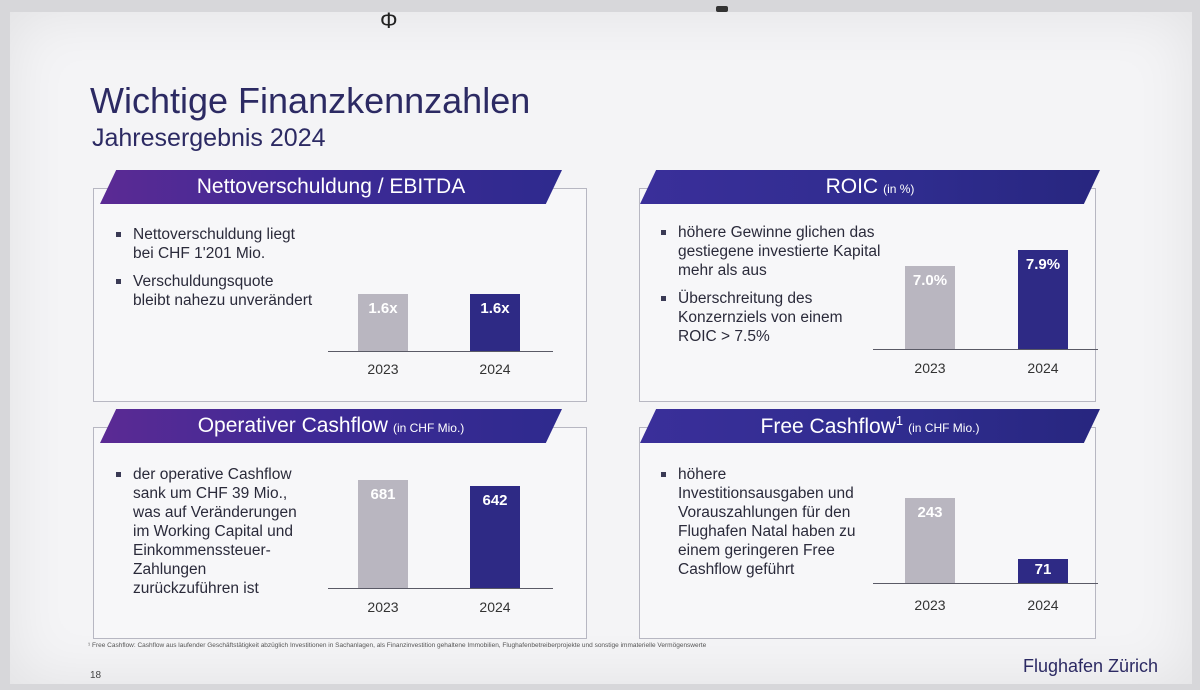 Image resolution: width=1200 pixels, height=690 pixels. Describe the element at coordinates (828, 426) in the screenshot. I see `free-cashflow-title-text: Free Cashflow` at that location.